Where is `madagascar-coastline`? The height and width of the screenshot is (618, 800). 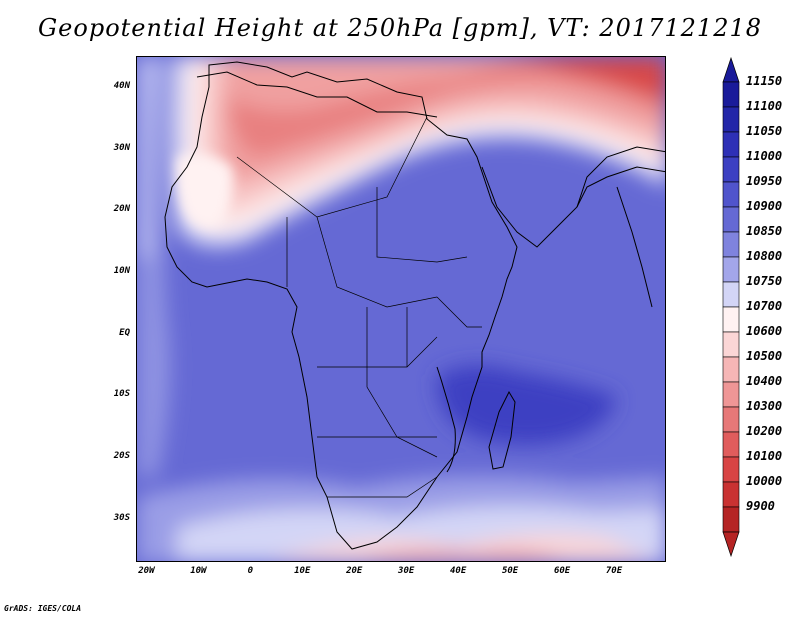
madagascar-coastline is located at coordinates (502, 430).